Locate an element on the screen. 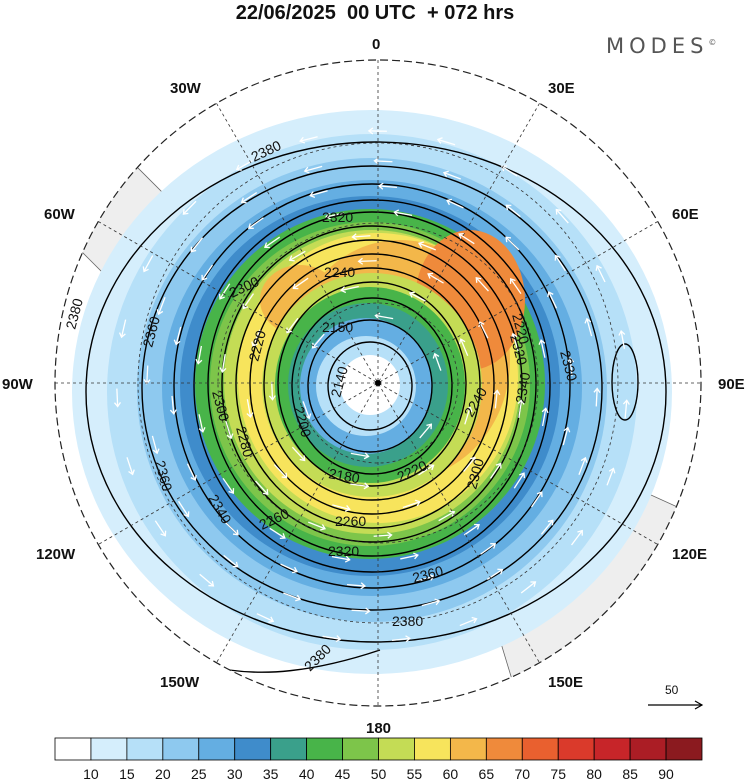  contour-label: 2220 is located at coordinates (257, 345).